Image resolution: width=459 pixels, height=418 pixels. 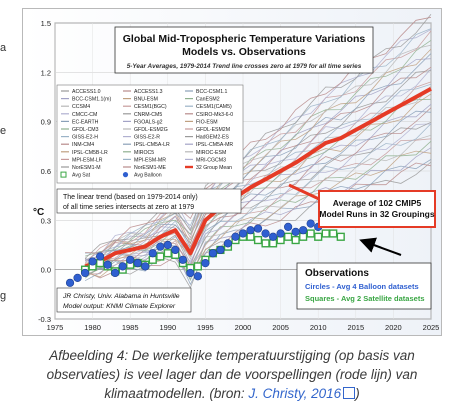 I want to click on legend-entry: CMCC-CM, so click(x=84, y=115).